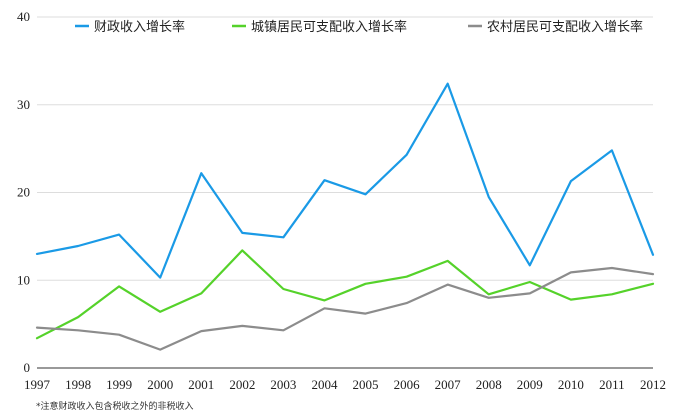 The height and width of the screenshot is (418, 690). I want to click on x-tick-label: 2005, so click(366, 384).